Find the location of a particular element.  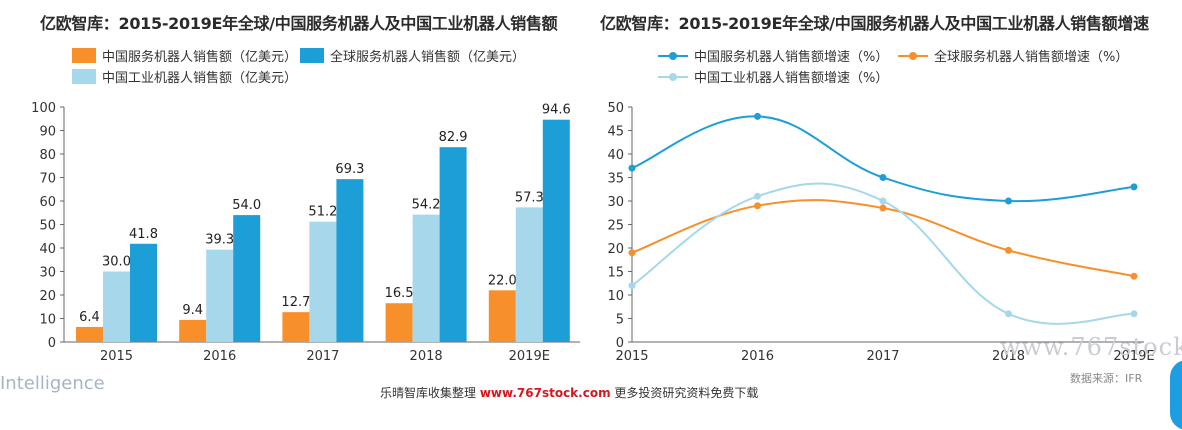

bar-data-label: 82.9 is located at coordinates (453, 137).